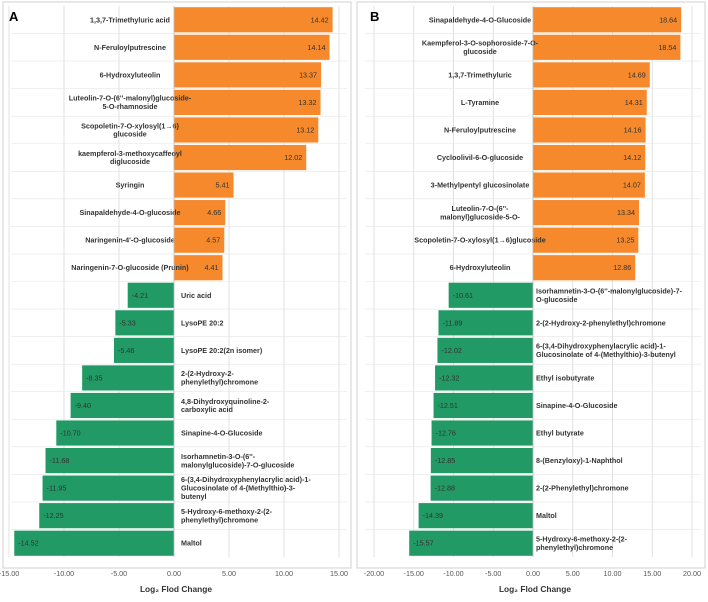  What do you see at coordinates (622, 267) in the screenshot?
I see `bar-value-label: 12.86` at bounding box center [622, 267].